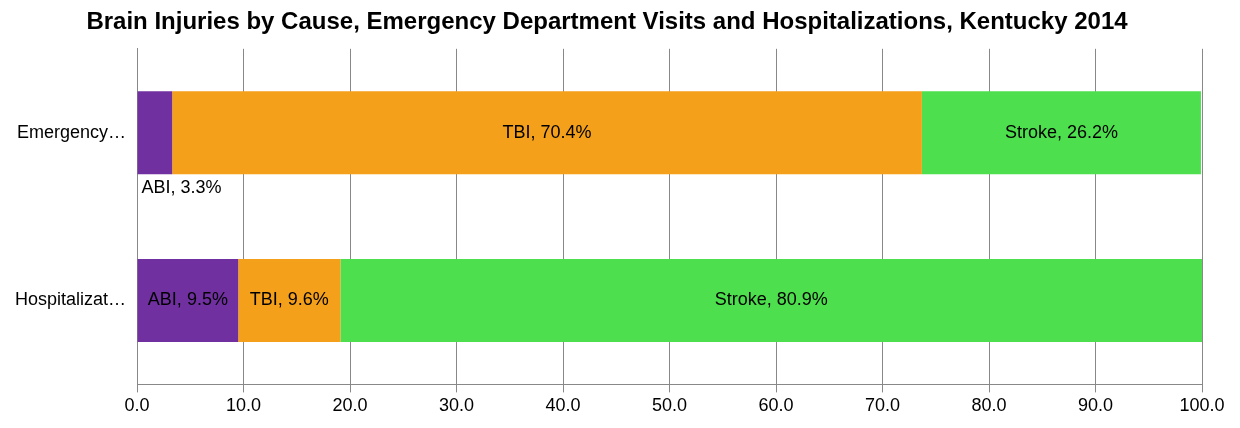  I want to click on x-tick-label: 60.0, so click(776, 405).